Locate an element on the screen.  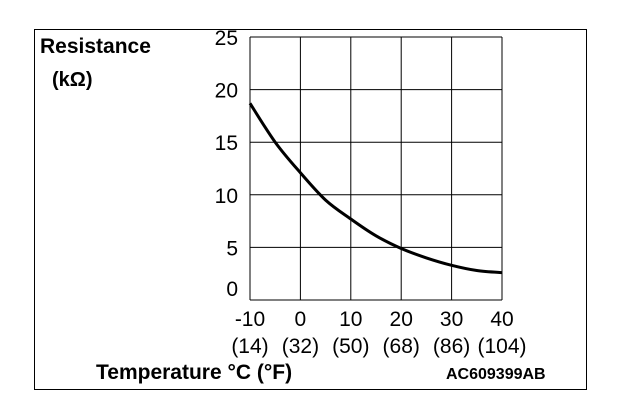
figure-code: AC609399AB is located at coordinates (496, 374).